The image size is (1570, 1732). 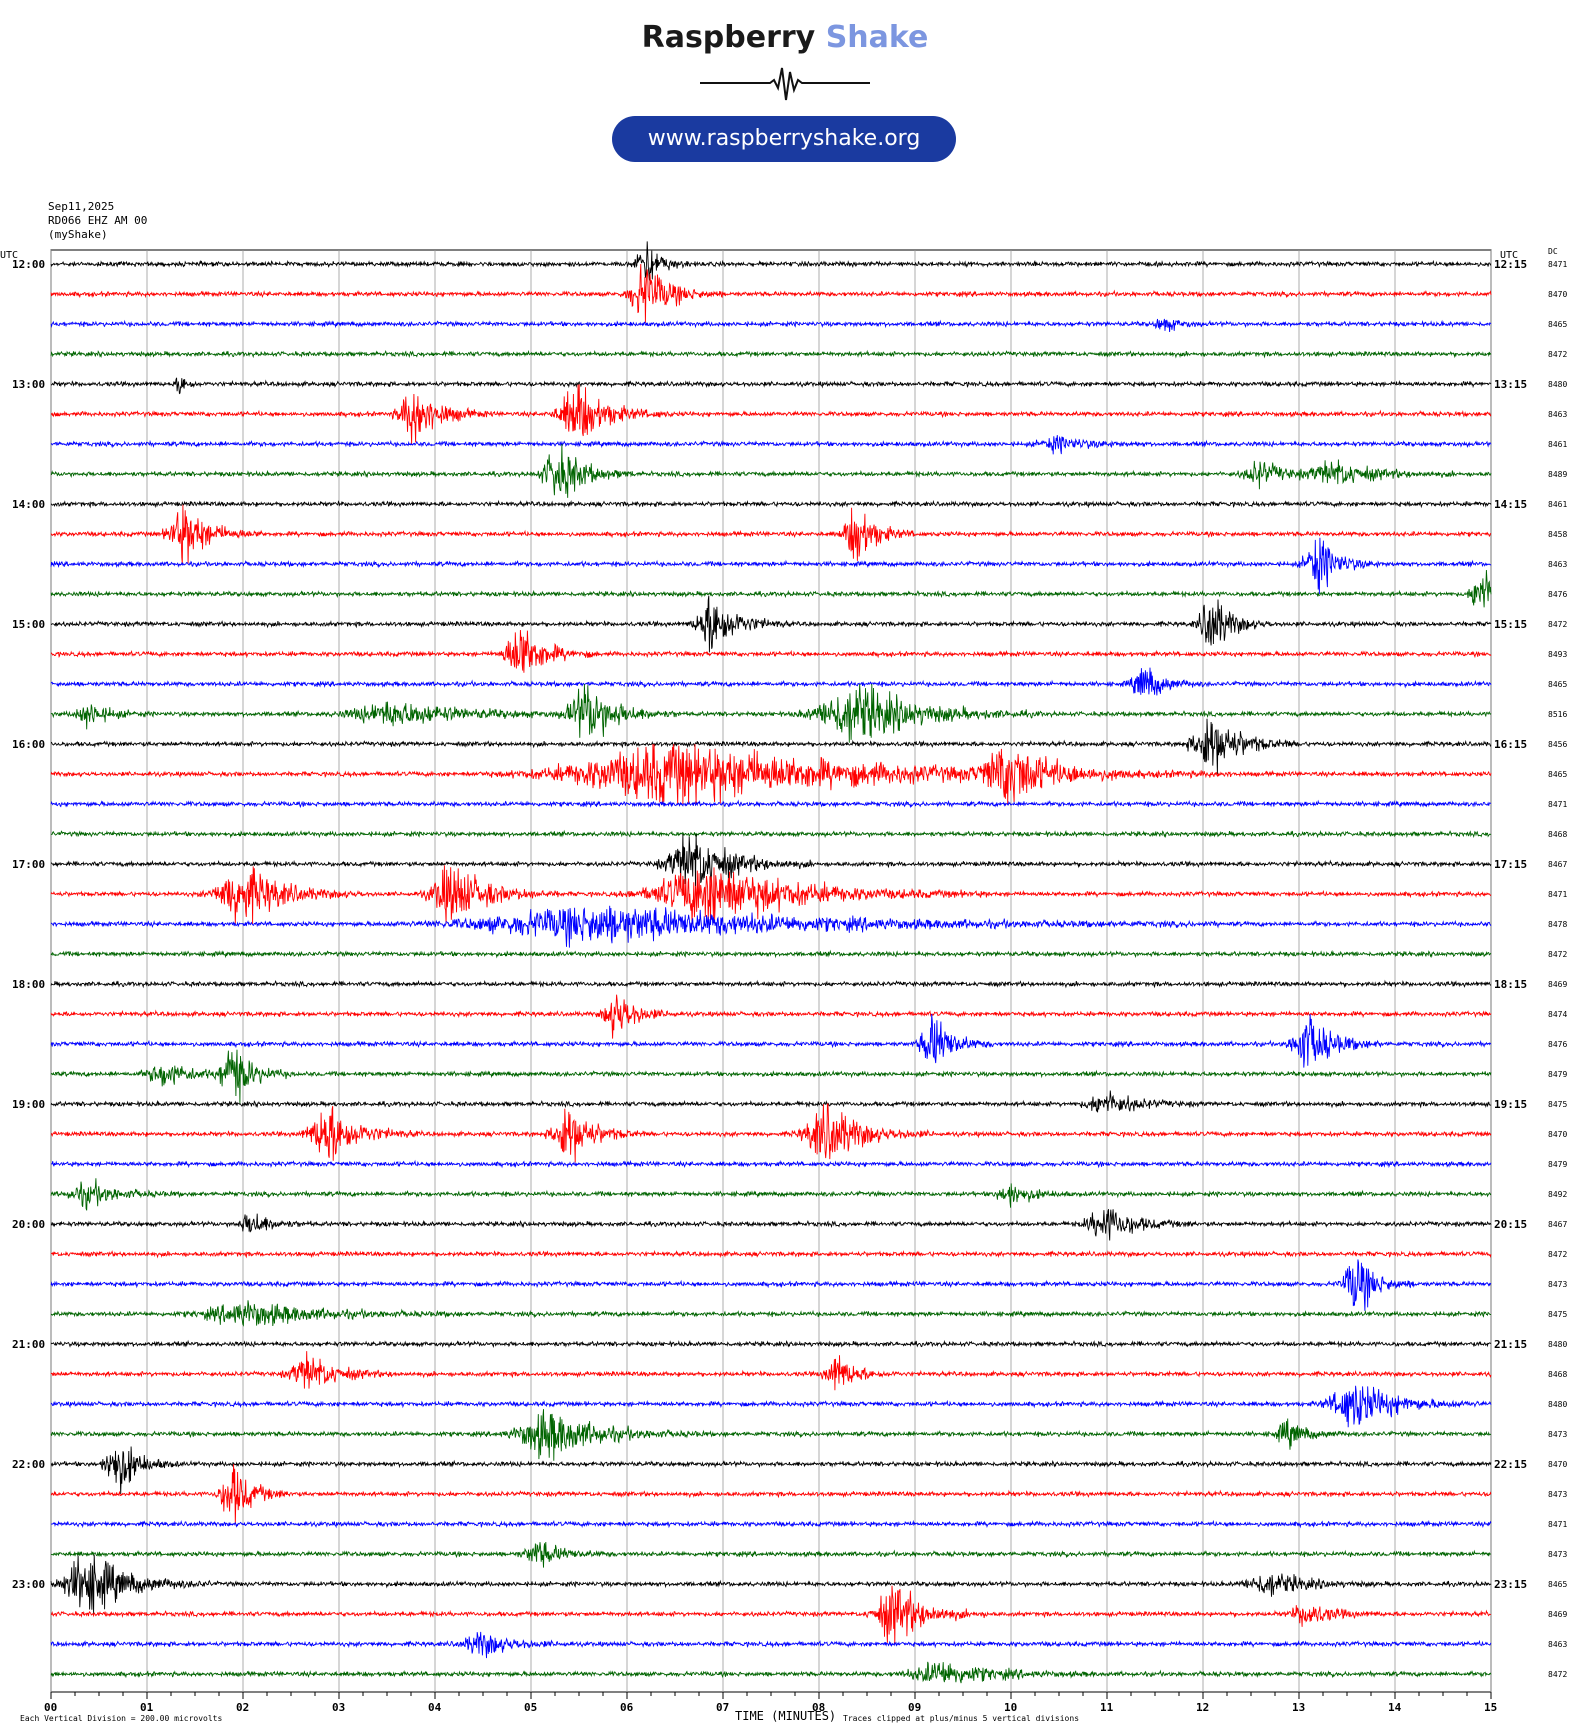 What do you see at coordinates (785, 1716) in the screenshot?
I see `x-axis-title: TIME (MINUTES)` at bounding box center [785, 1716].